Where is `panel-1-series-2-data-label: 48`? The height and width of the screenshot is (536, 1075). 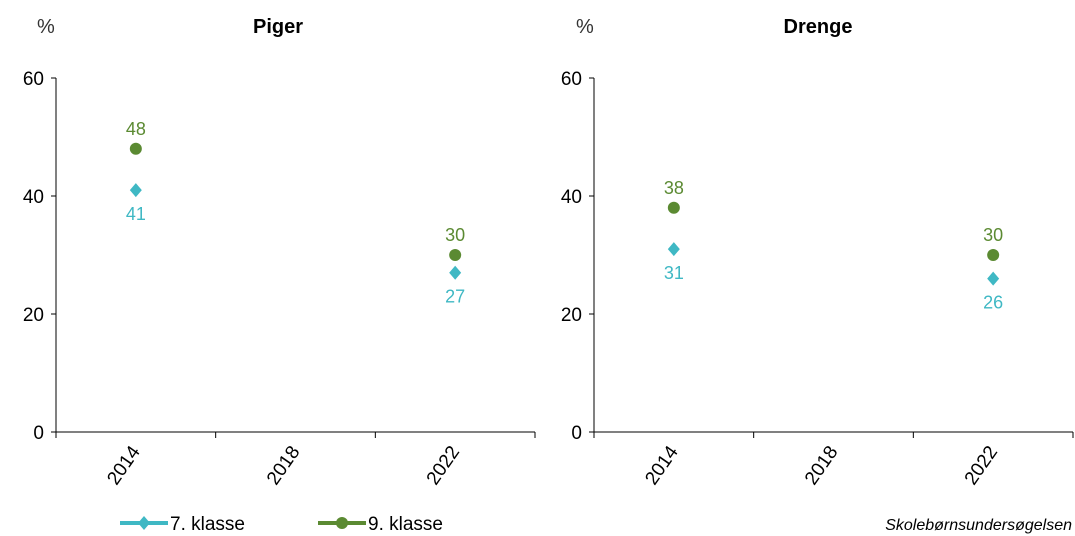 panel-1-series-2-data-label: 48 is located at coordinates (136, 129).